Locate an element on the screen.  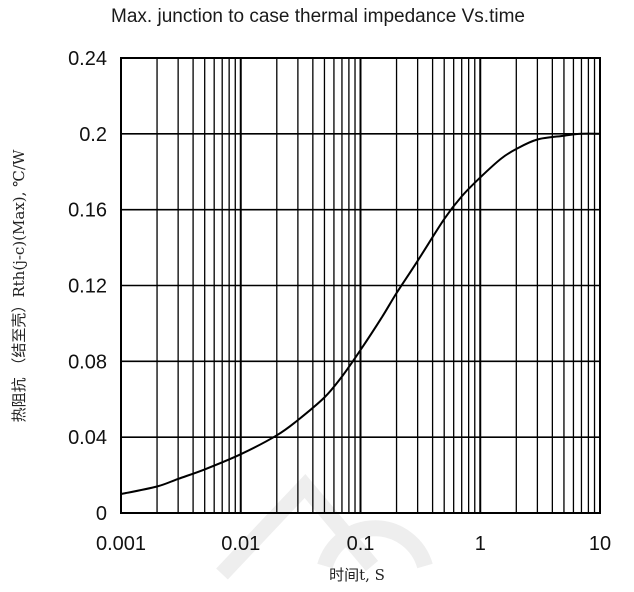
x-tick-label: 0.1 is located at coordinates (361, 544).